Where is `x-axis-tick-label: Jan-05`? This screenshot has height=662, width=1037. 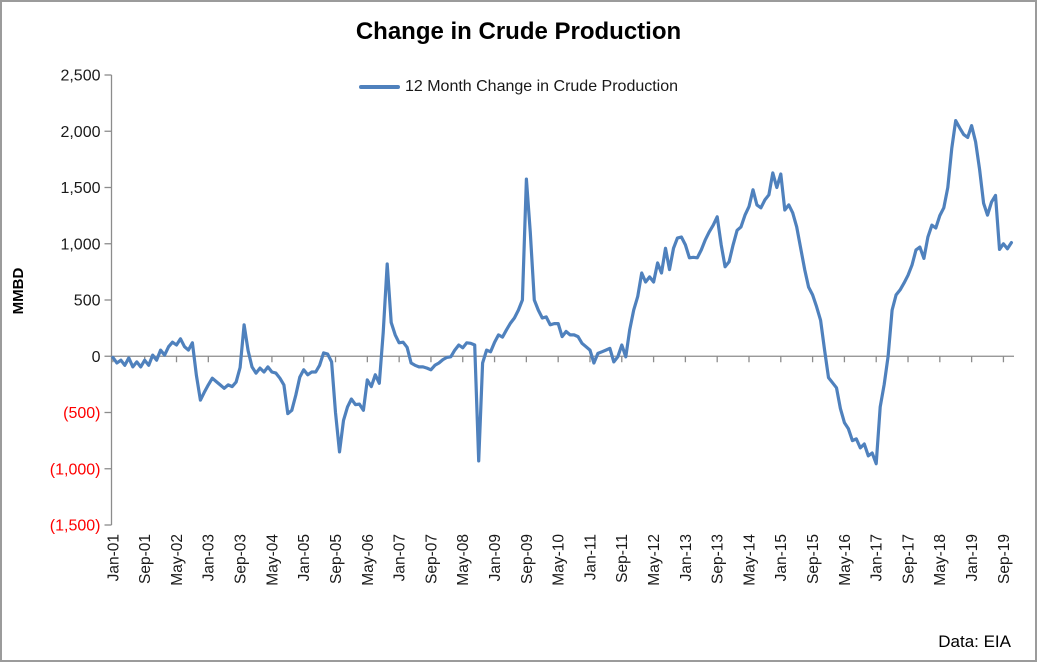 x-axis-tick-label: Jan-05 is located at coordinates (304, 557).